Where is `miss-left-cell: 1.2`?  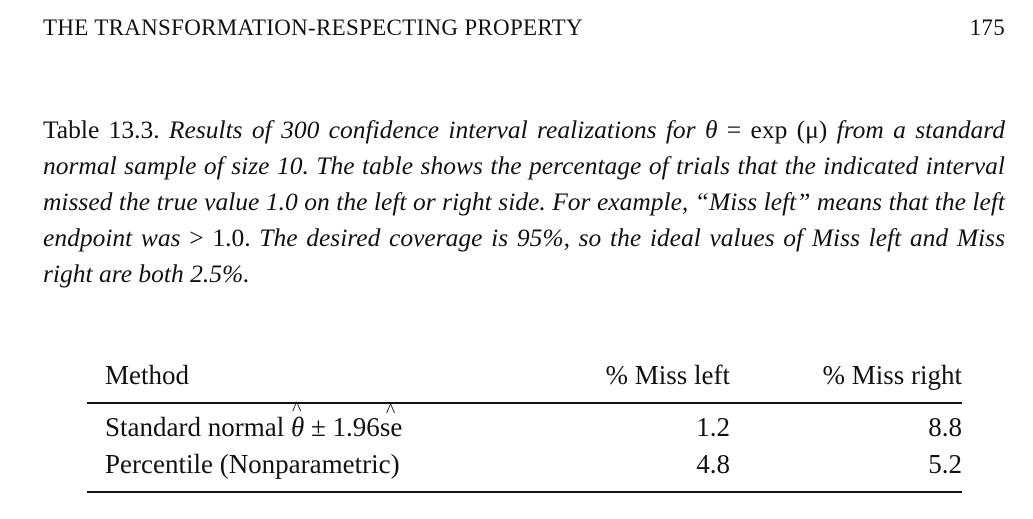
miss-left-cell: 1.2 is located at coordinates (713, 427).